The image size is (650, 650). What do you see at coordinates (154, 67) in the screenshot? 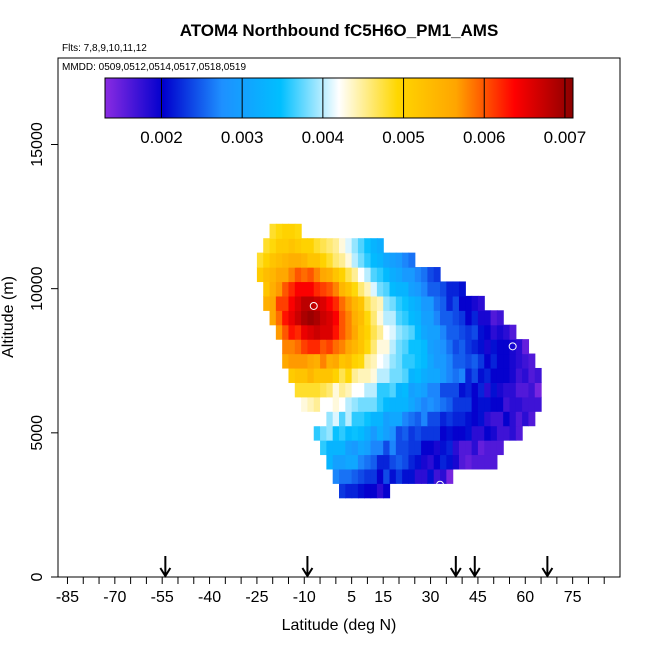
I see `dates-note: MMDD: 0509,0512,0514,0517,0518,0519` at bounding box center [154, 67].